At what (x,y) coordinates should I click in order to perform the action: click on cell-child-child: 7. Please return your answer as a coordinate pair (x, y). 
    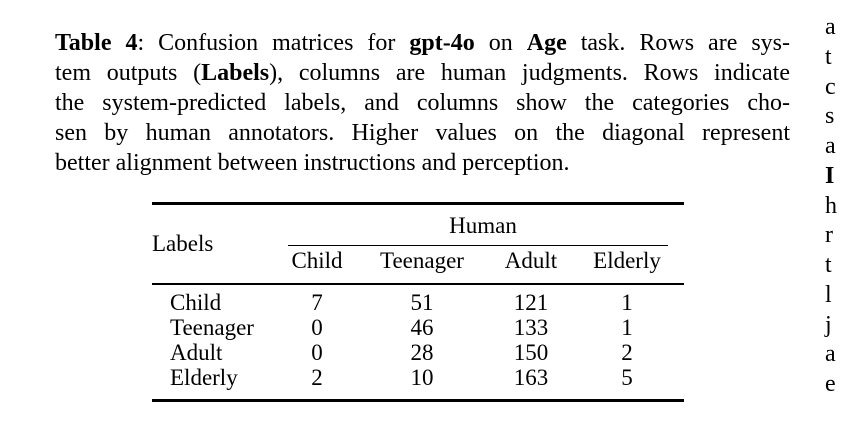
    Looking at the image, I should click on (317, 302).